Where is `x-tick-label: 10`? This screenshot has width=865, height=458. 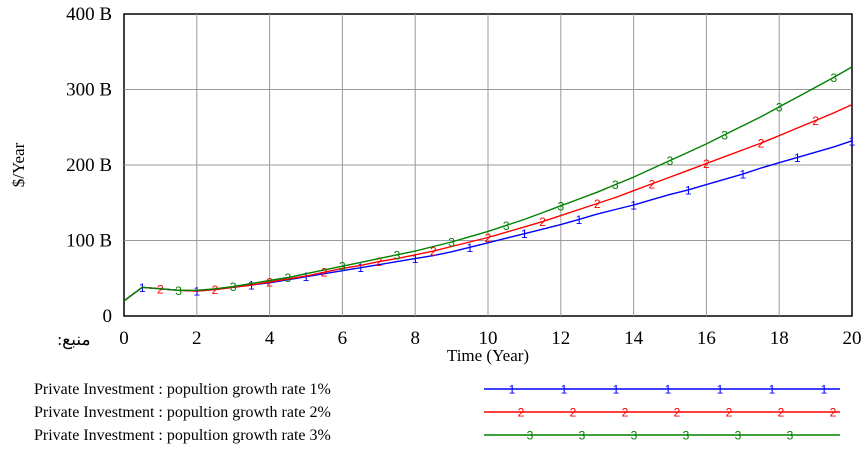
x-tick-label: 10 is located at coordinates (488, 338).